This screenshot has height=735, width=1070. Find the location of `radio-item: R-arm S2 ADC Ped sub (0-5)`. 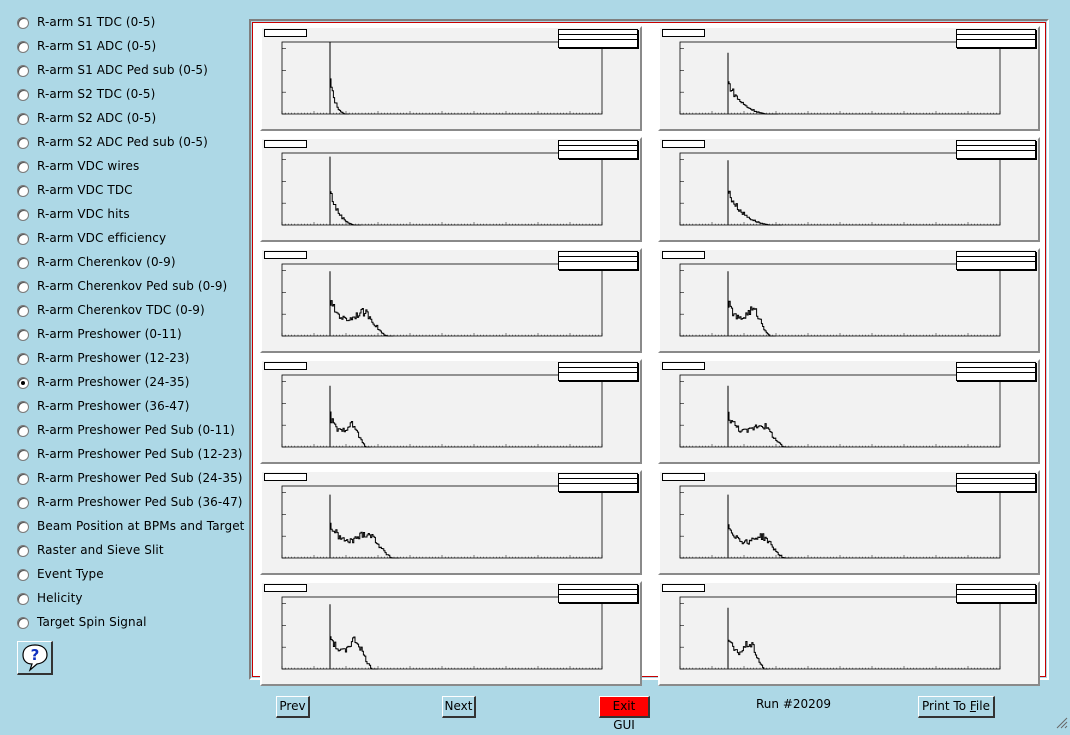

radio-item: R-arm S2 ADC Ped sub (0-5) is located at coordinates (122, 143).